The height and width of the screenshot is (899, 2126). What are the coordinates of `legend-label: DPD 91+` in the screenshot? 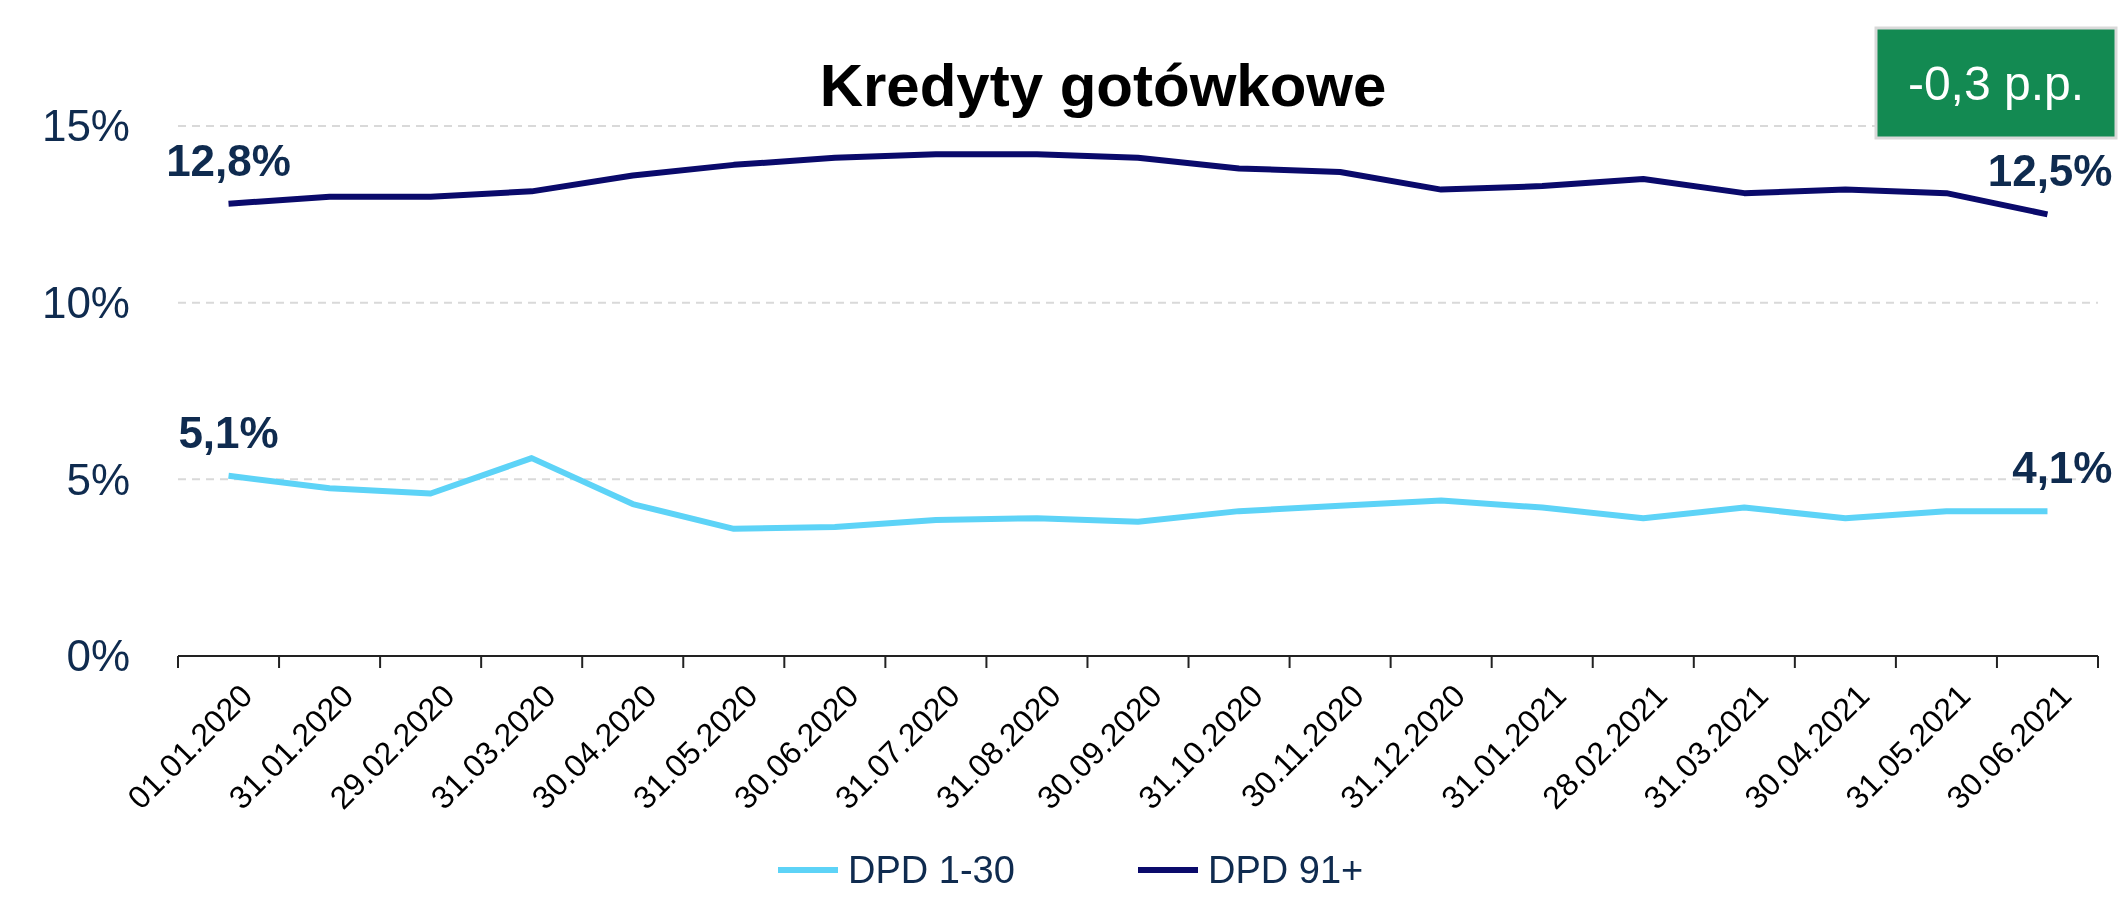 It's located at (1286, 870).